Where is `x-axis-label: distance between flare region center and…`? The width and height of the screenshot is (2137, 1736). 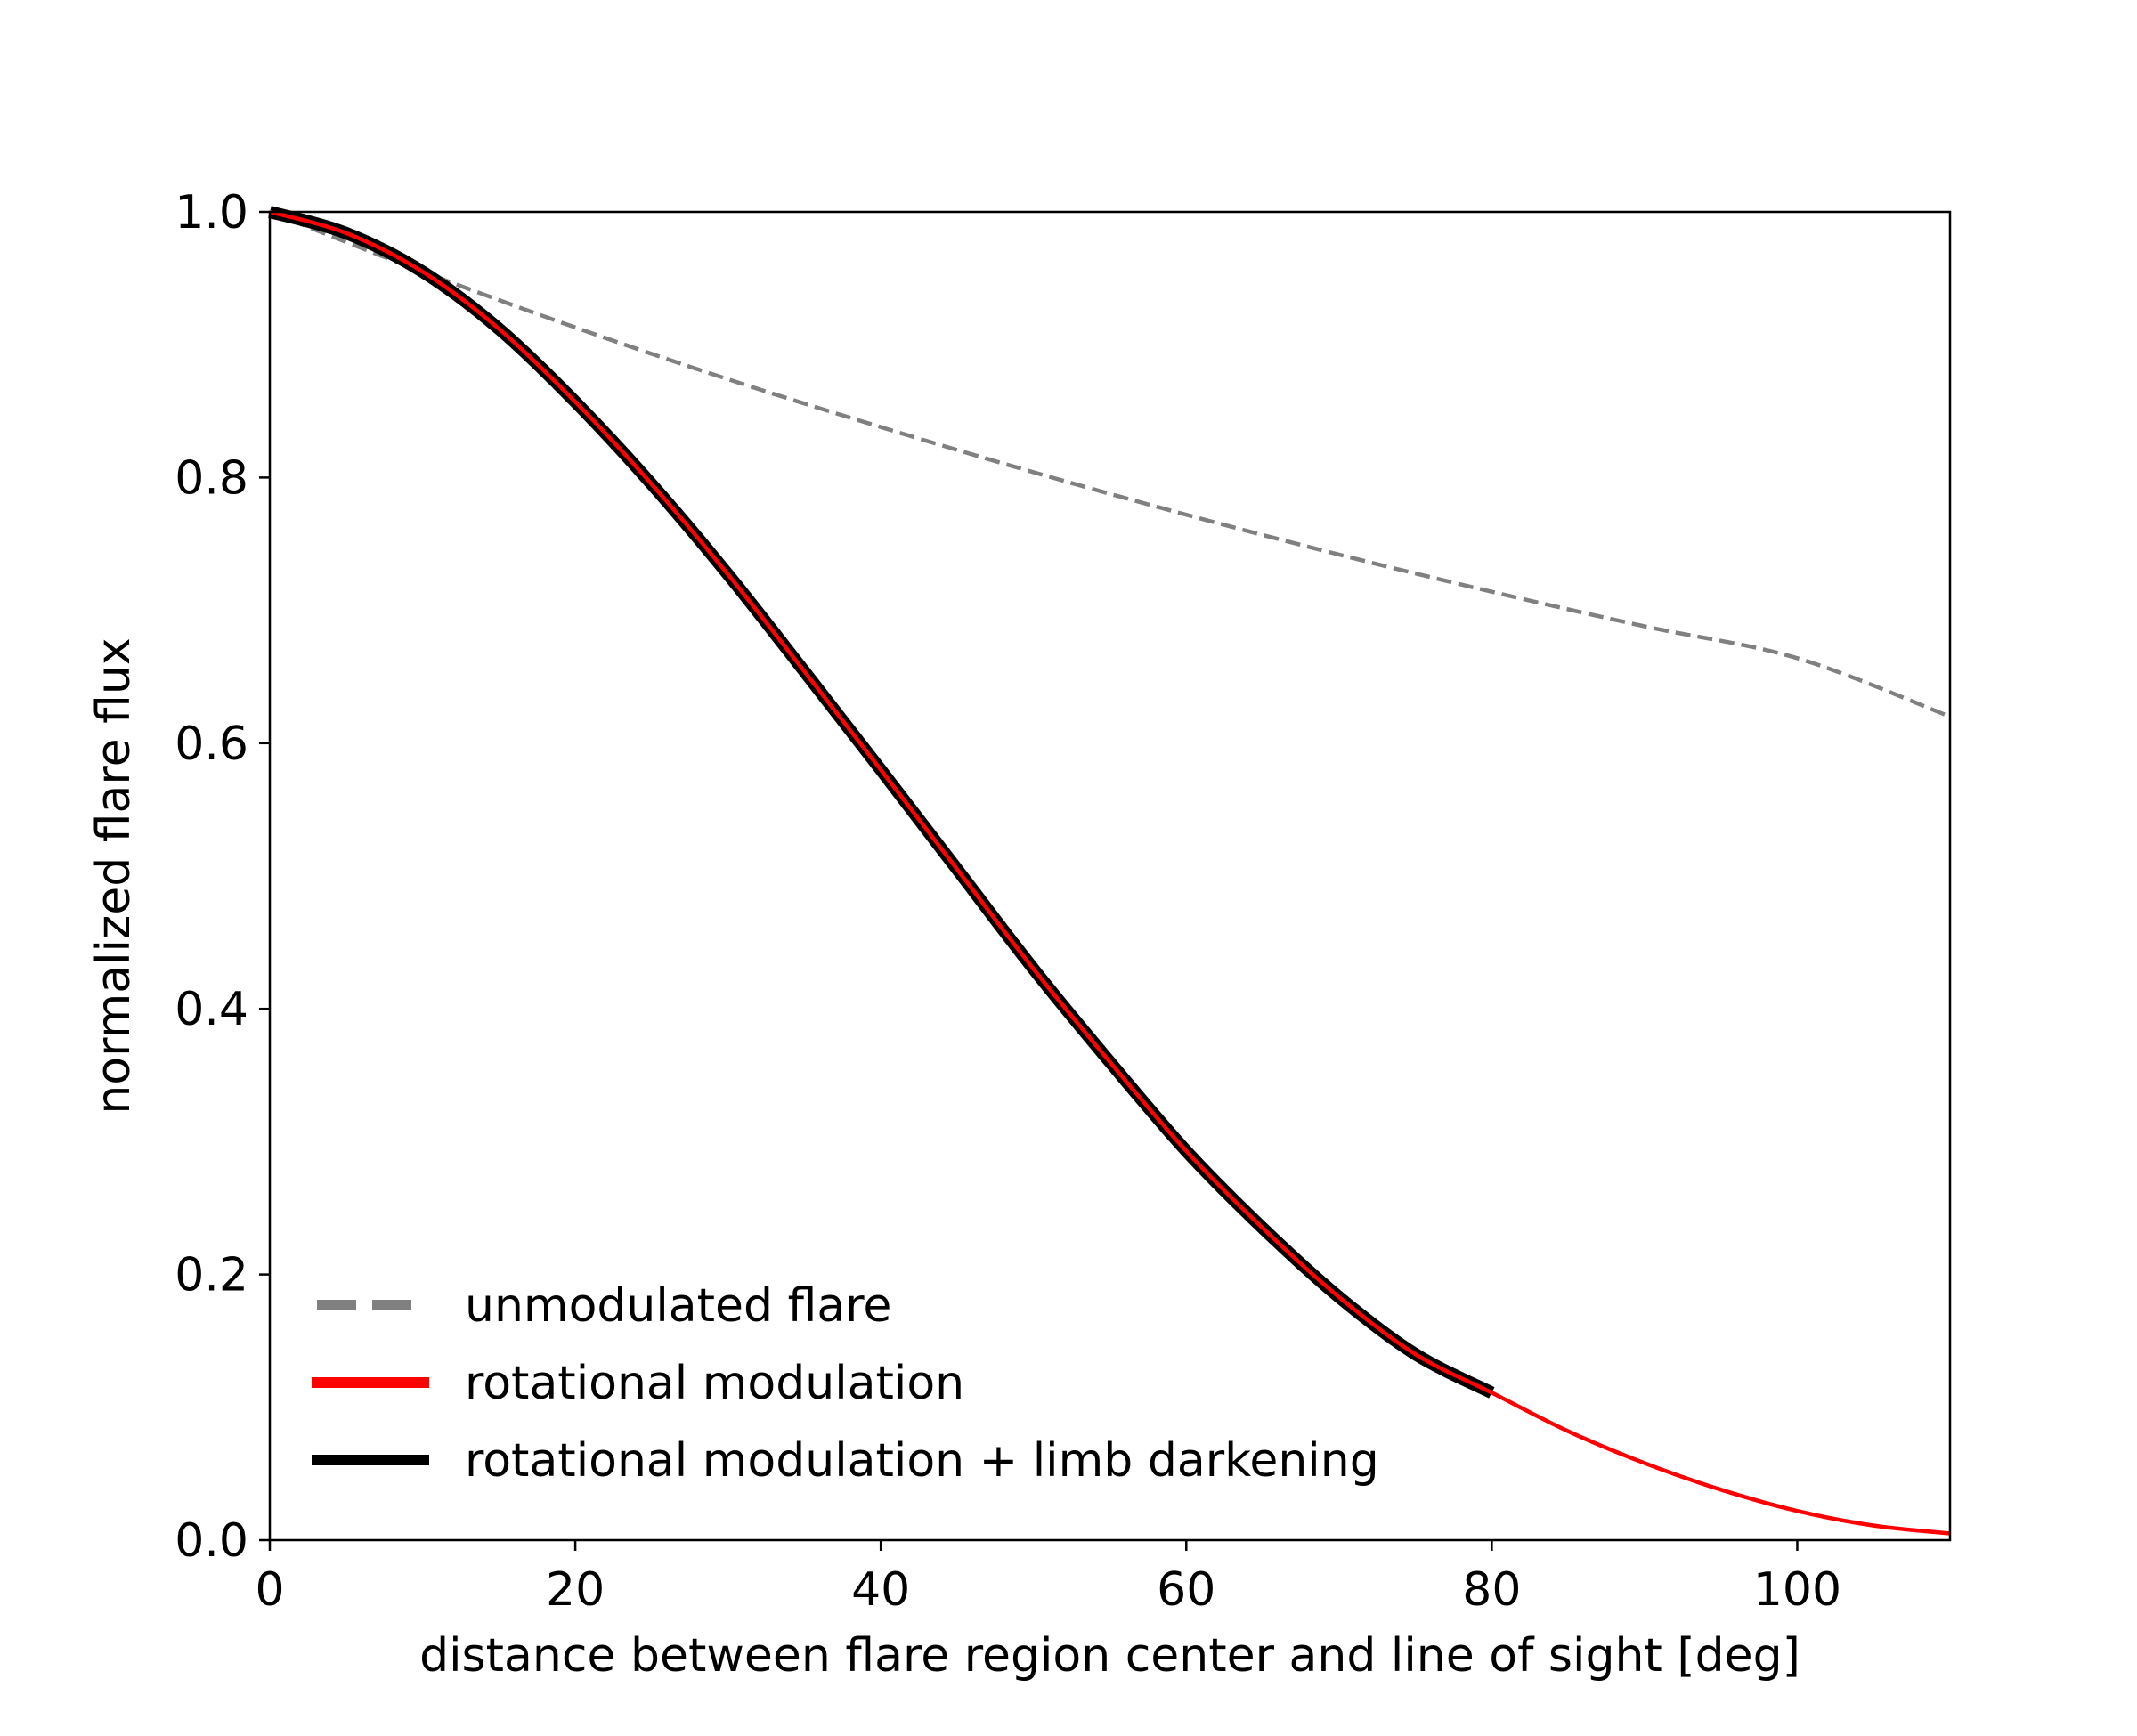 x-axis-label: distance between flare region center and… is located at coordinates (1109, 1656).